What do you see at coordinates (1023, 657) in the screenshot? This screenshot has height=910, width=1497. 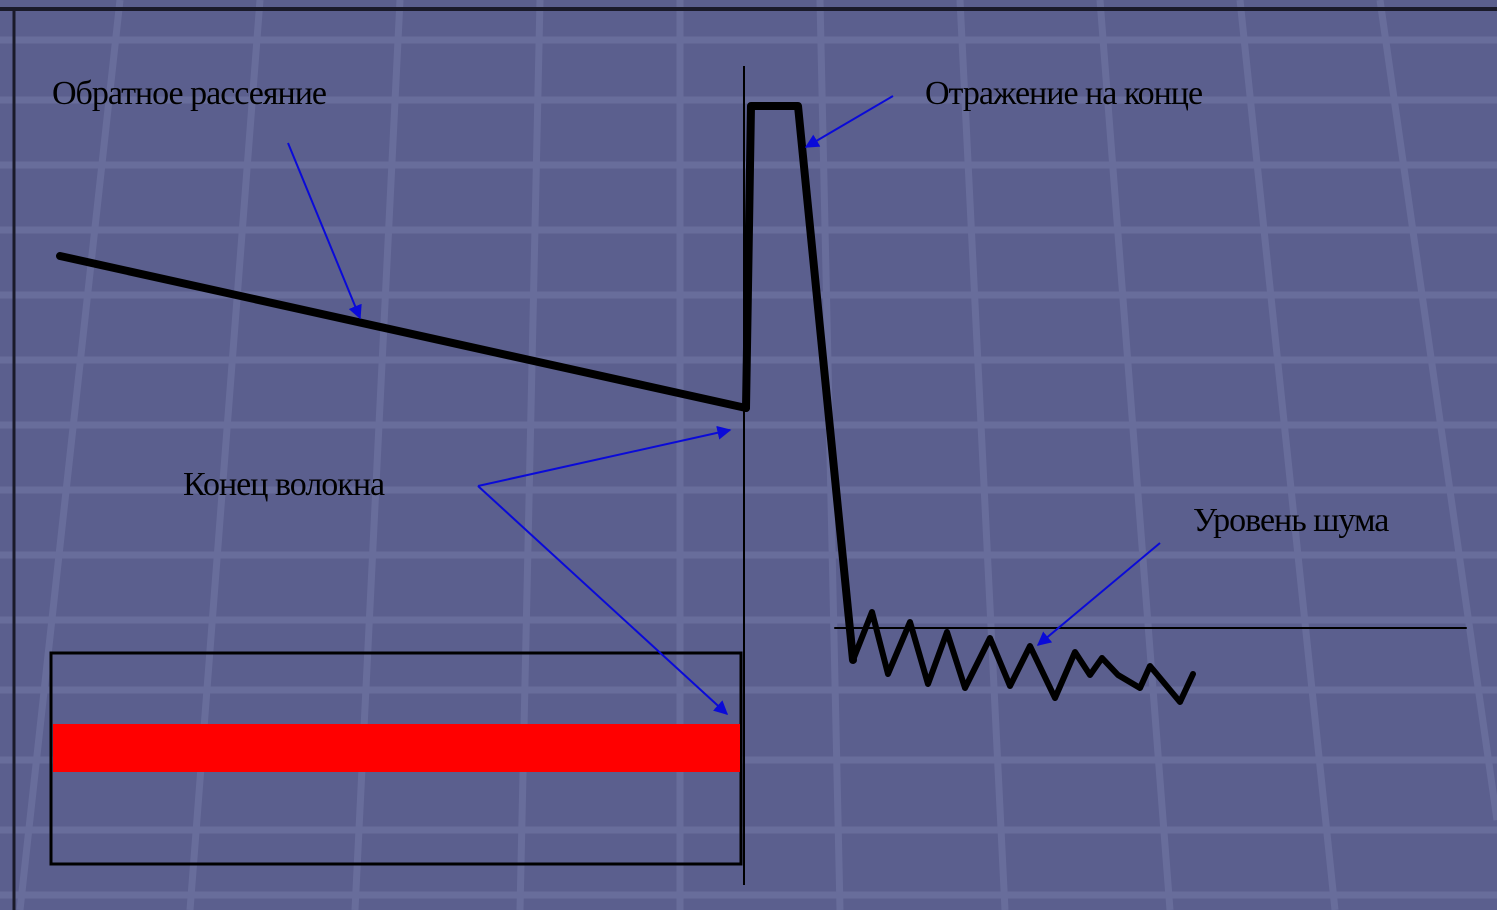 I see `noise-trace` at bounding box center [1023, 657].